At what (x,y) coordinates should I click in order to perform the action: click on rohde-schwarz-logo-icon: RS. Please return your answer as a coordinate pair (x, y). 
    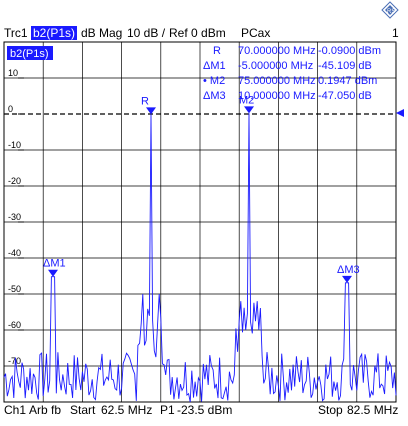
    Looking at the image, I should click on (390, 10).